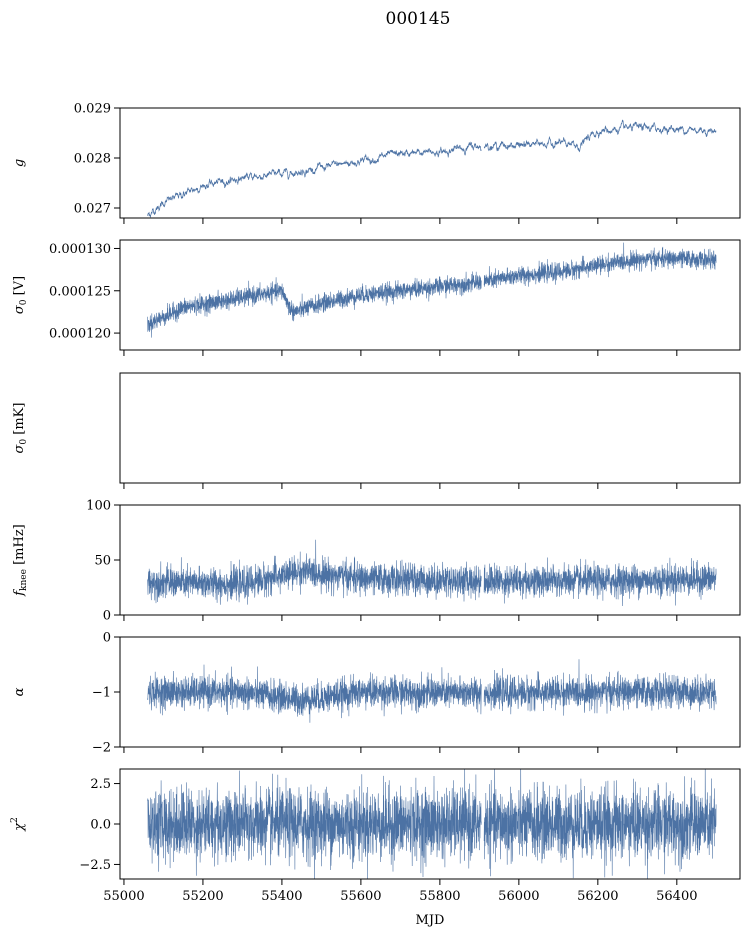 This screenshot has width=748, height=936. Describe the element at coordinates (518, 896) in the screenshot. I see `x-tick-label: 56000` at that location.